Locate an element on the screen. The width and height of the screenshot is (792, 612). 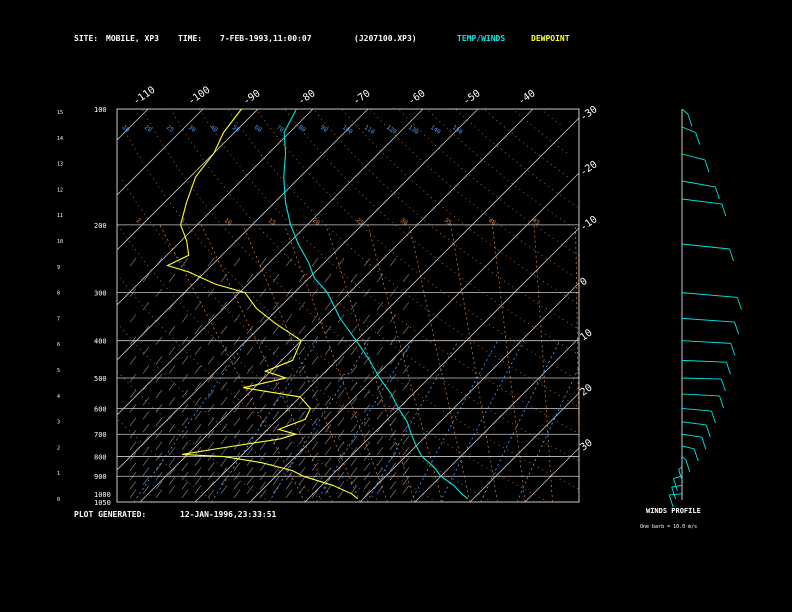
plot-generated-value: 12-JAN-1996,23:33:51 is located at coordinates (228, 514).